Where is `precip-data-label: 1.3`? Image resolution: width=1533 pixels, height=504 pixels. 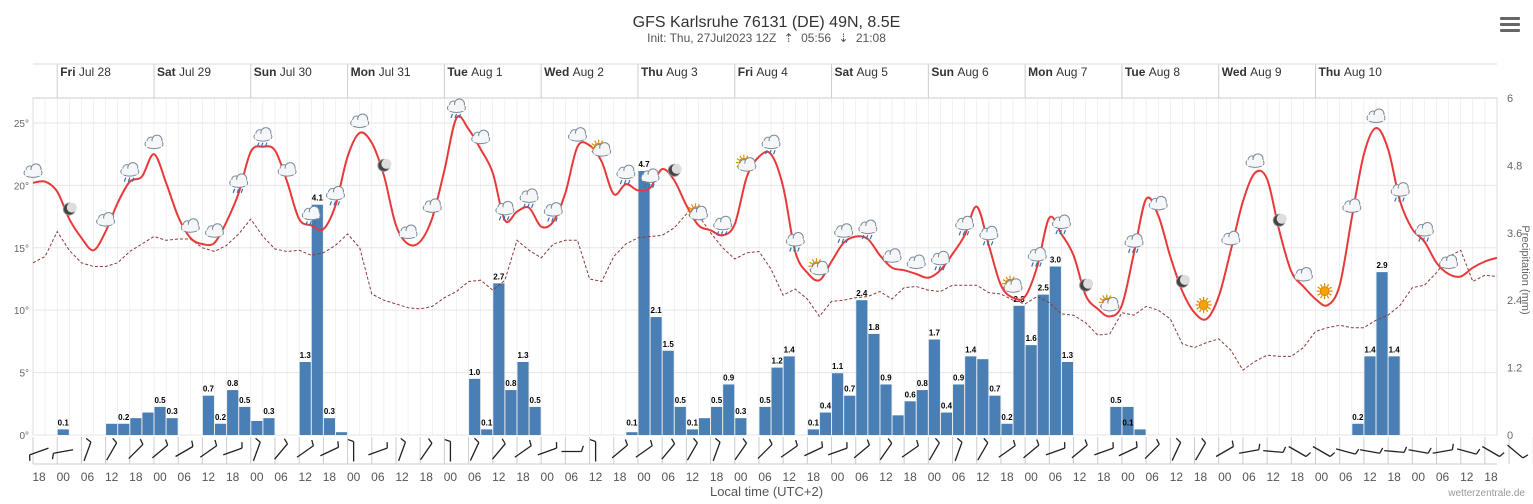
precip-data-label: 1.3 is located at coordinates (523, 355).